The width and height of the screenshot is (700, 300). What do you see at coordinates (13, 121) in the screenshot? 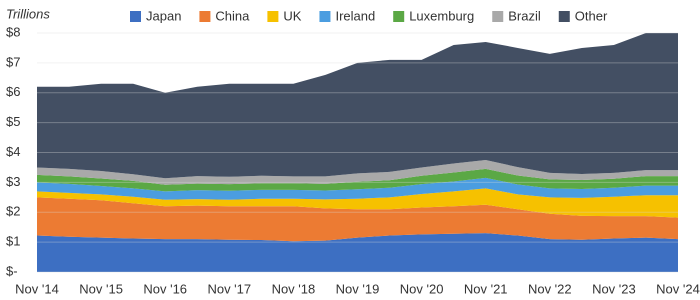
I see `y-tick-label: $5` at bounding box center [13, 121].